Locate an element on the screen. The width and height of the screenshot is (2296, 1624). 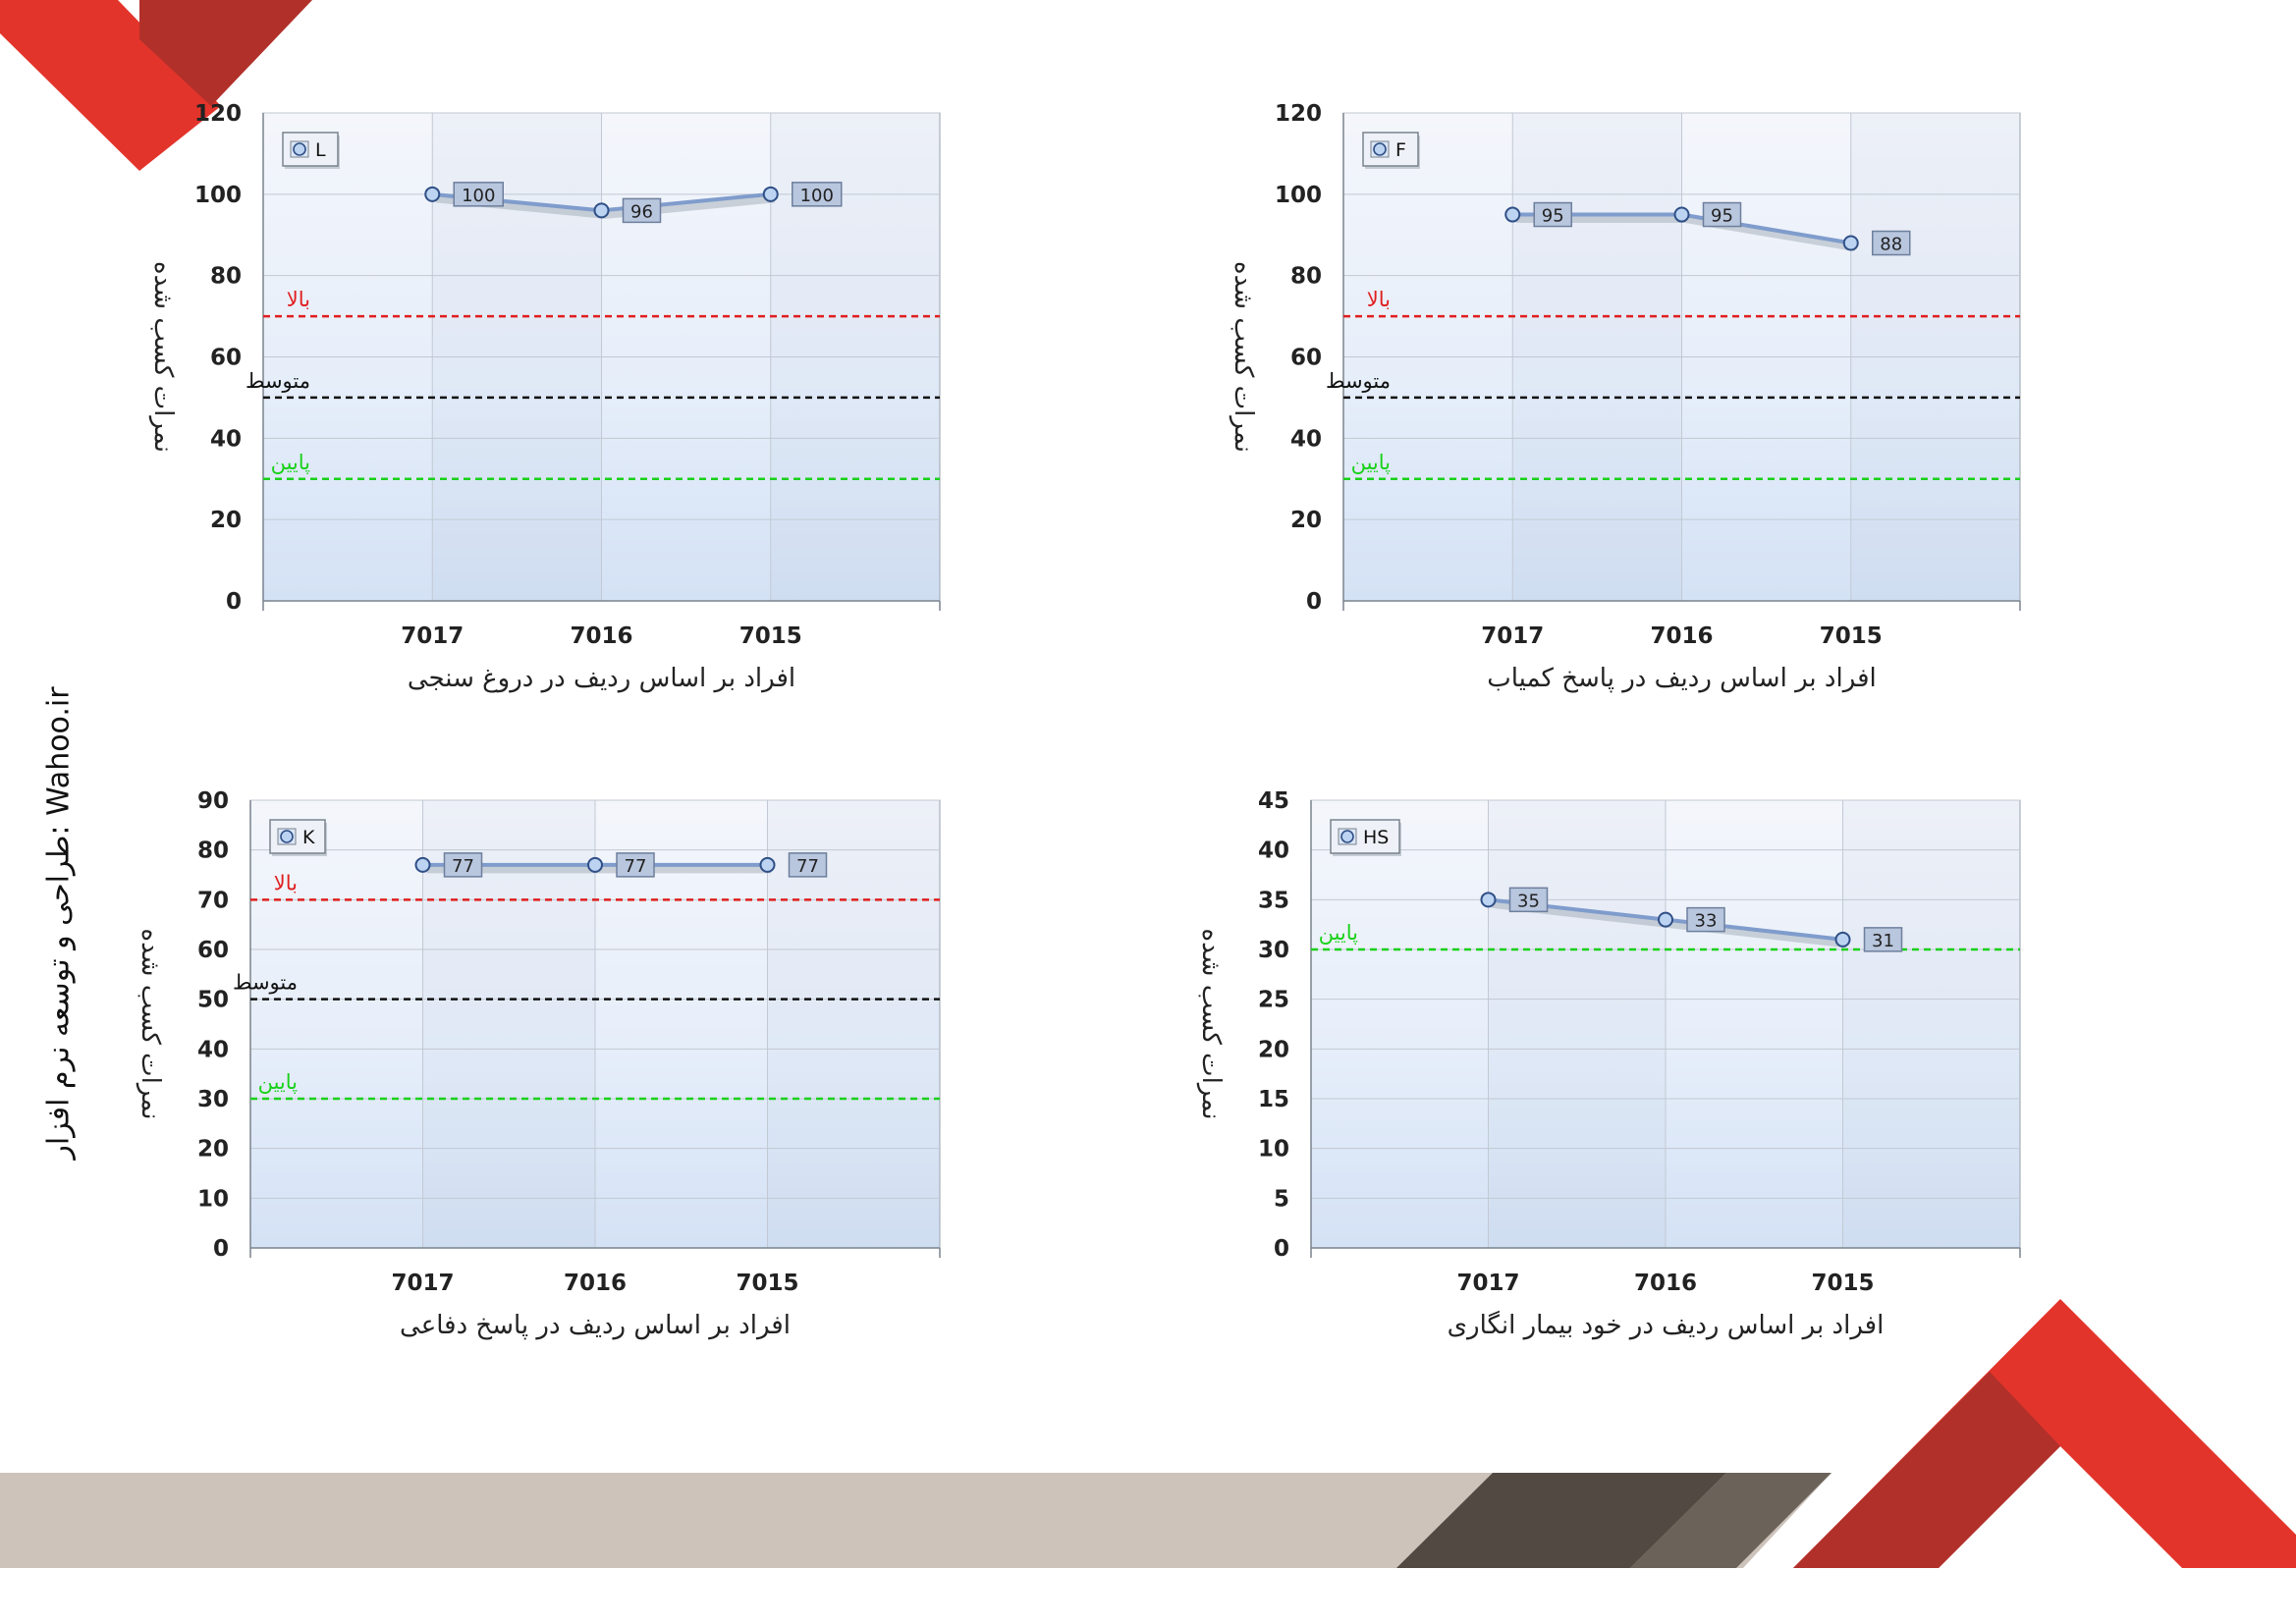
x-axis-title: افراد بر اساس ردیف در دروغ سنجی is located at coordinates (601, 678).